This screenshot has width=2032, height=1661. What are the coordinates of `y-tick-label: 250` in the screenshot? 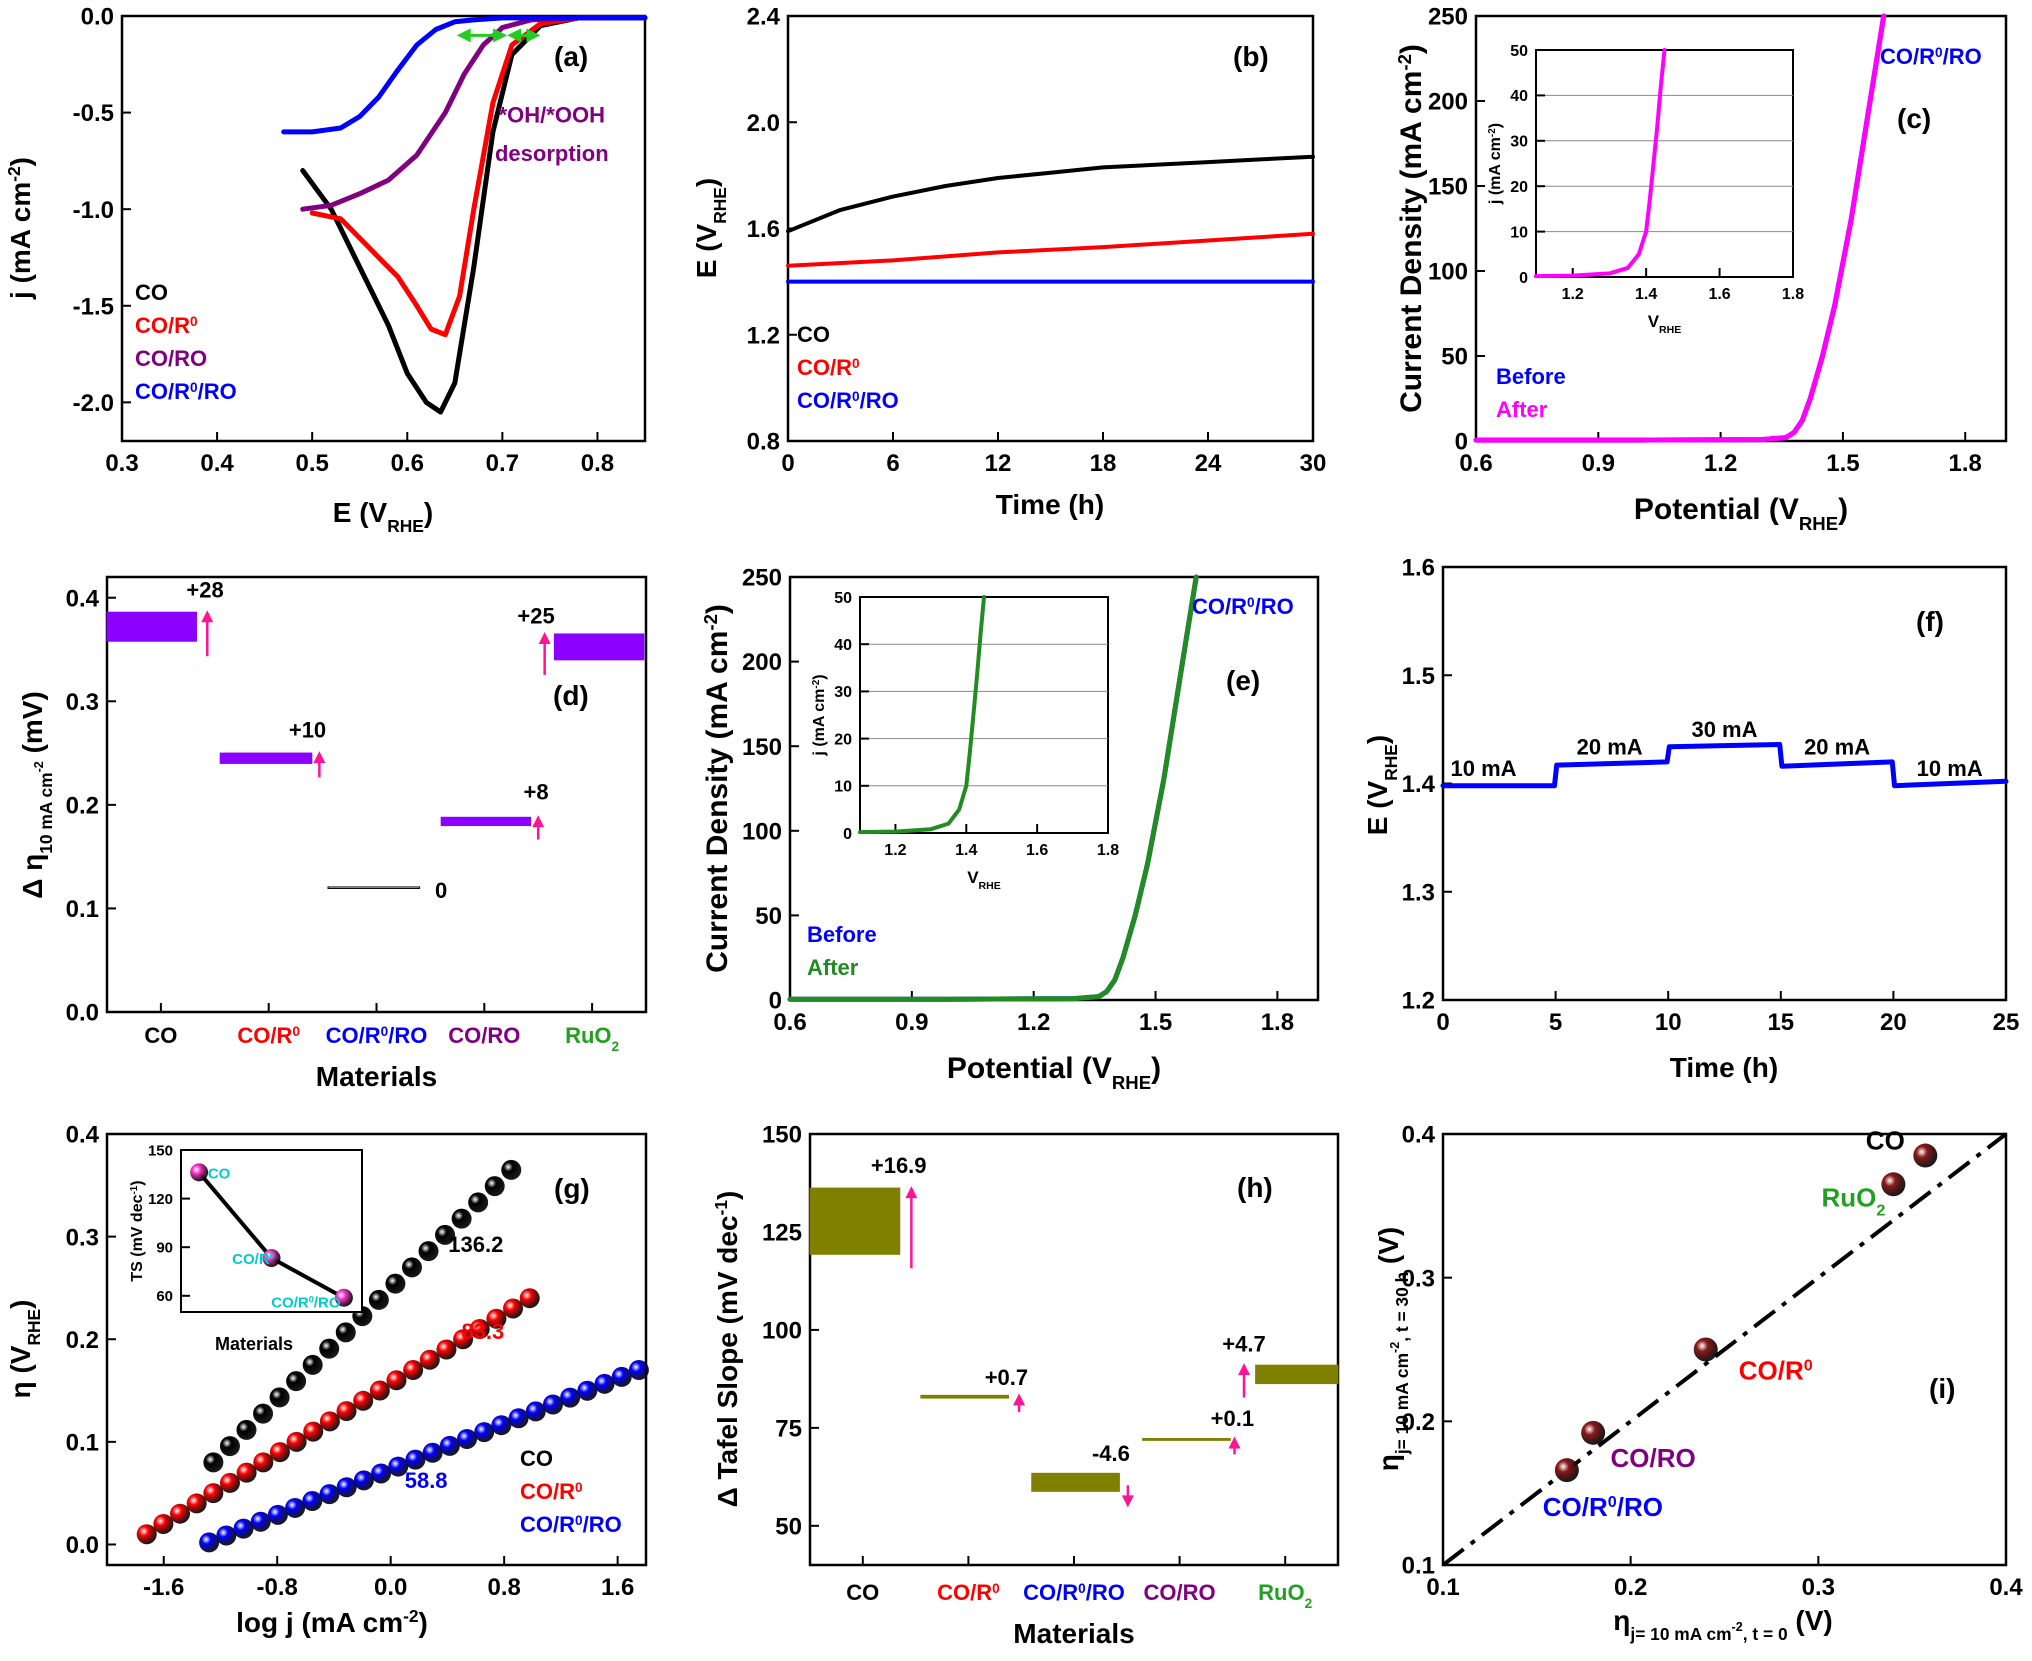 It's located at (762, 578).